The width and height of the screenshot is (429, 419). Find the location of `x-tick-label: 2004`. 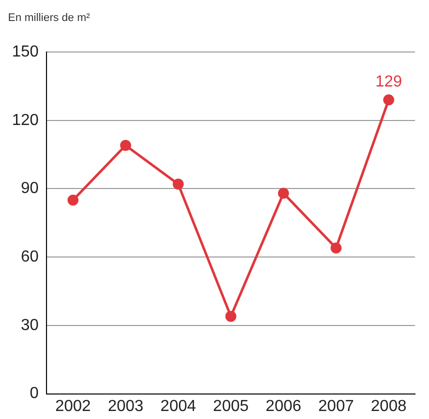

x-tick-label: 2004 is located at coordinates (178, 406).